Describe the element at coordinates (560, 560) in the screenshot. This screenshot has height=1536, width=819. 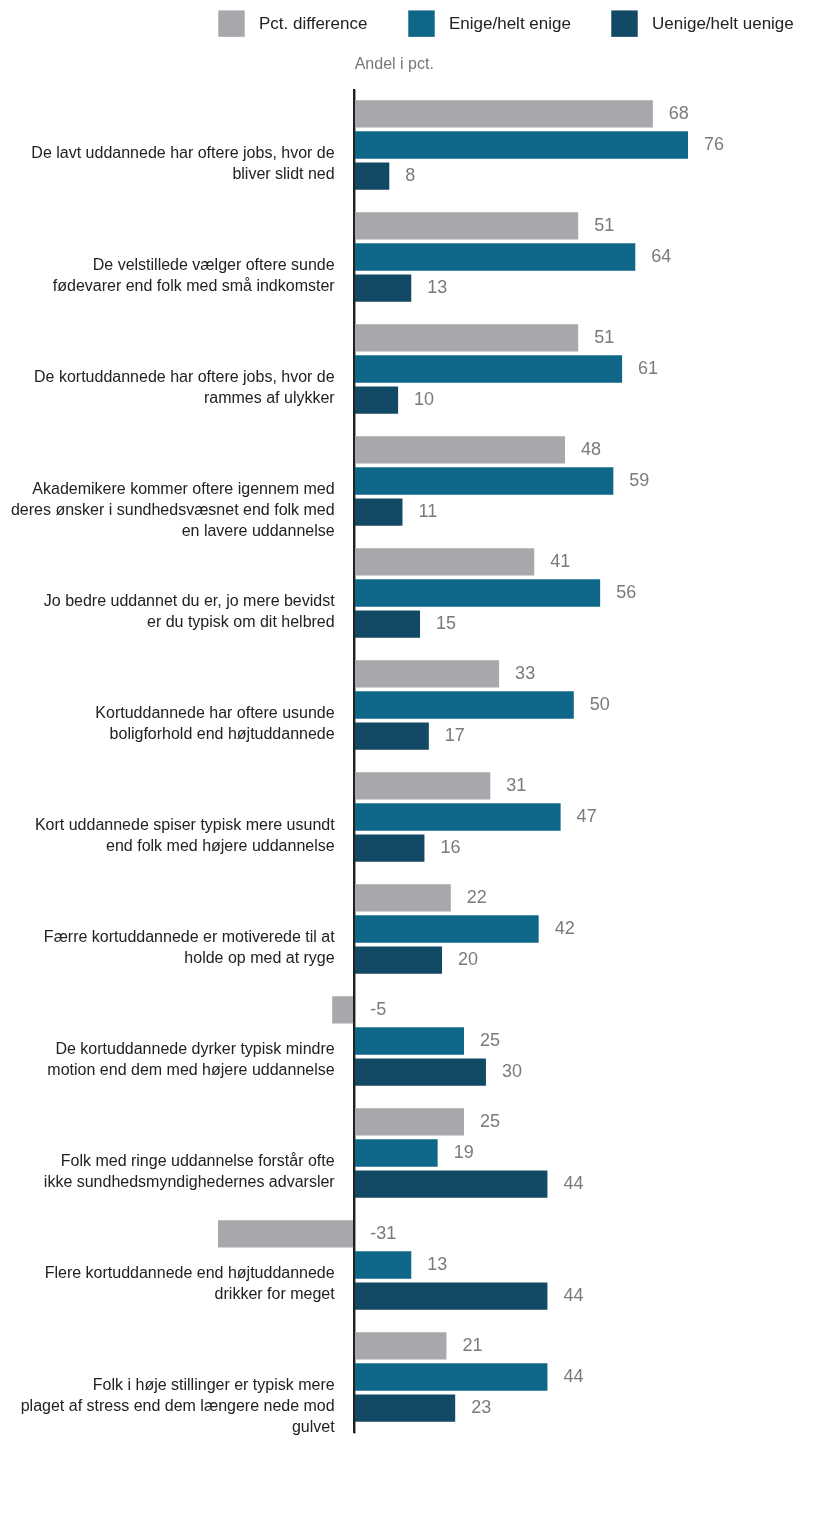
I see `data-label: 41` at that location.